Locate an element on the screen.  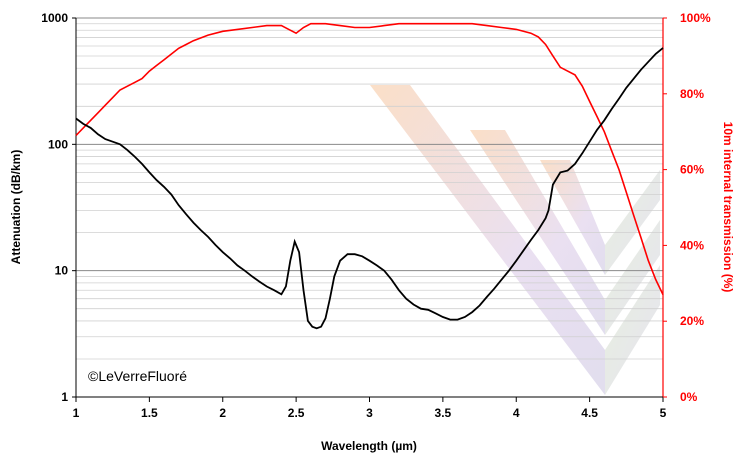
y2-tick-label: 80% is located at coordinates (692, 94).